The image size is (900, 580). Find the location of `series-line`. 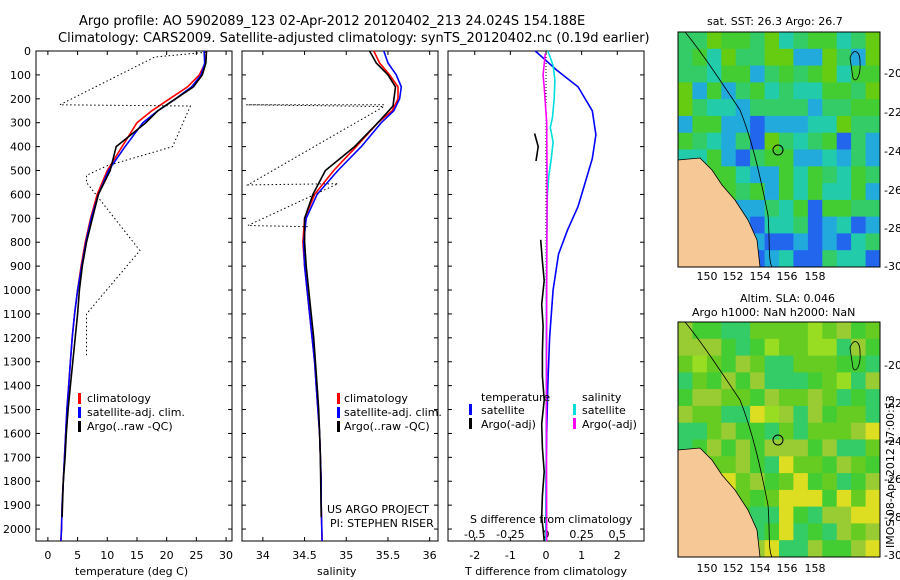

series-line is located at coordinates (545, 297).